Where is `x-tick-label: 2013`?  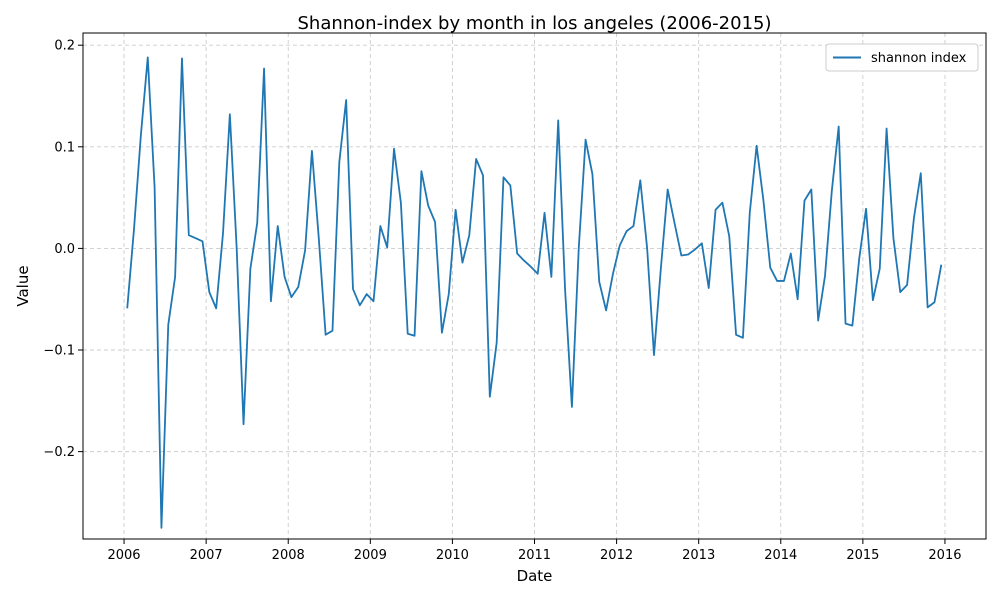
x-tick-label: 2013 is located at coordinates (698, 555).